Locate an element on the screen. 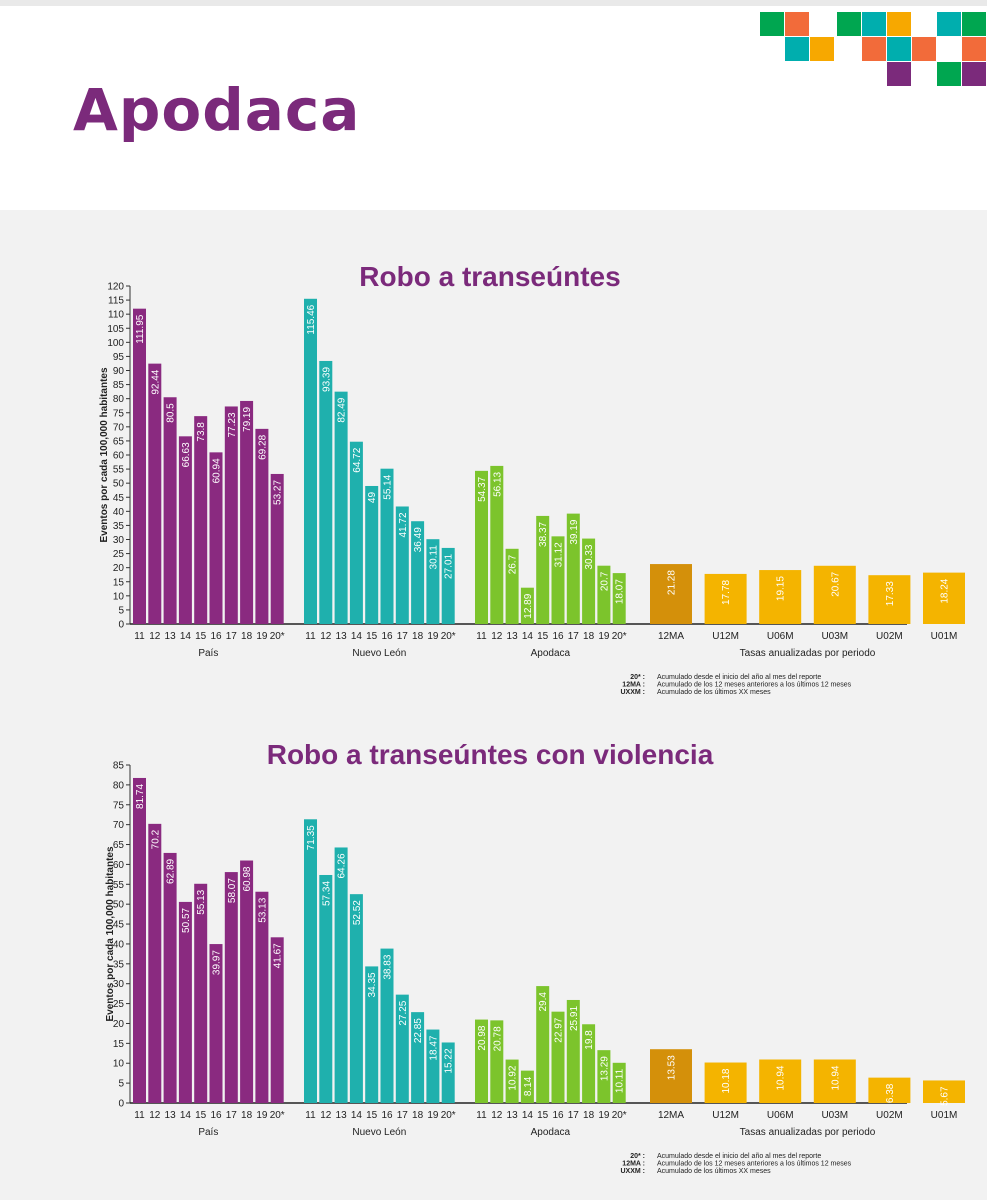 This screenshot has width=987, height=1200. bar-value-label: 81.74 is located at coordinates (140, 796).